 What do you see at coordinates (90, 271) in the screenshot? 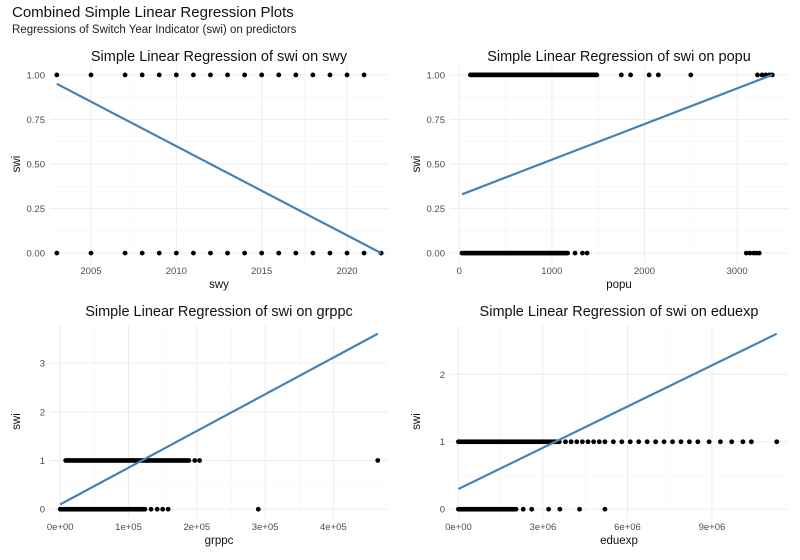
I see `x-tick-label: 2005` at bounding box center [90, 271].